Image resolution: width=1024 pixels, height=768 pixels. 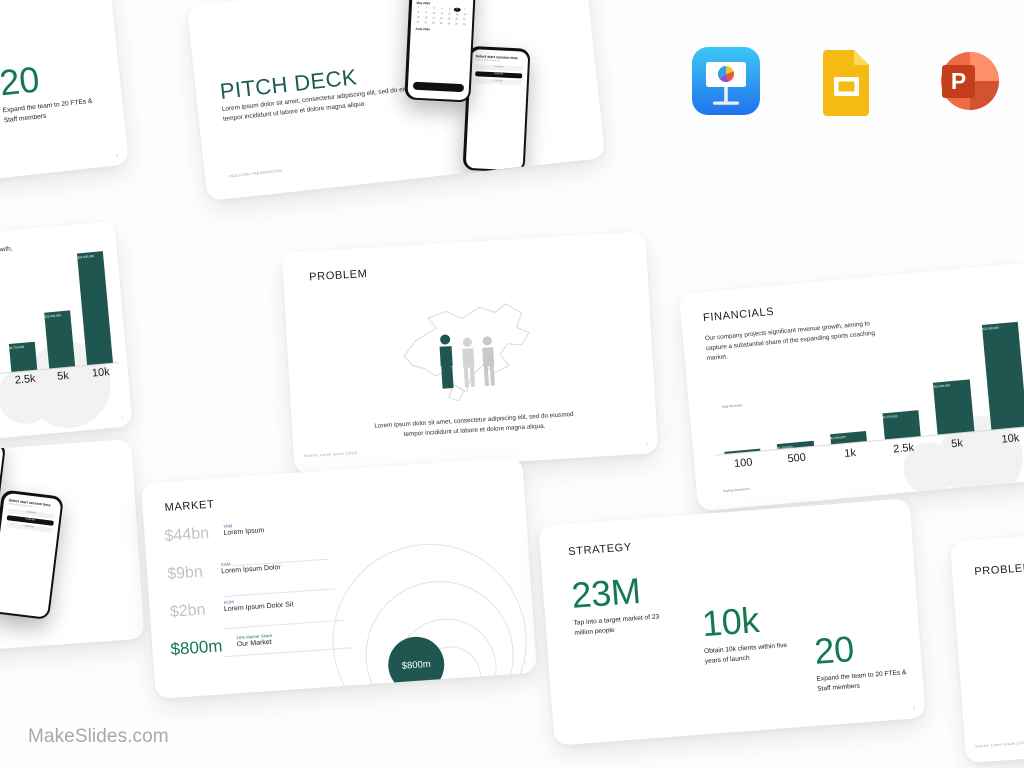 I want to click on map-illustration, so click(x=470, y=353).